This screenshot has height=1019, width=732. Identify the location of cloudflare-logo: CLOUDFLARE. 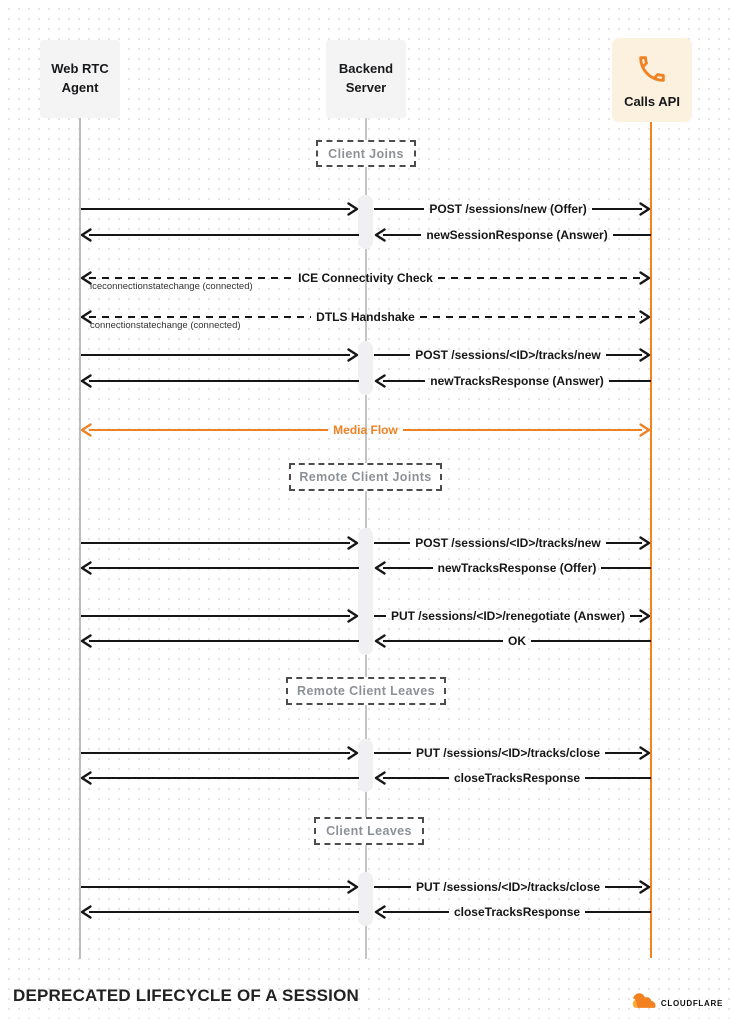
(677, 1003).